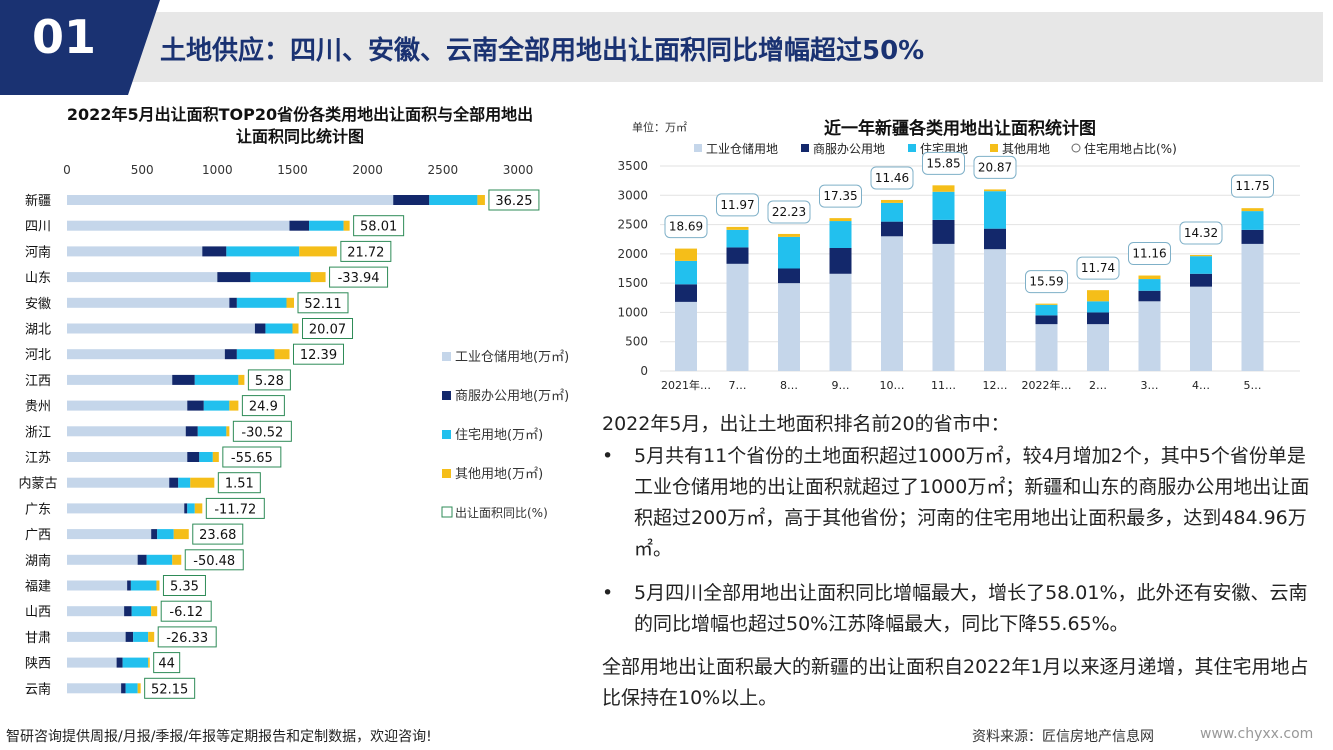 This screenshot has width=1333, height=750. What do you see at coordinates (632, 312) in the screenshot?
I see `y-tick-label: 1000` at bounding box center [632, 312].